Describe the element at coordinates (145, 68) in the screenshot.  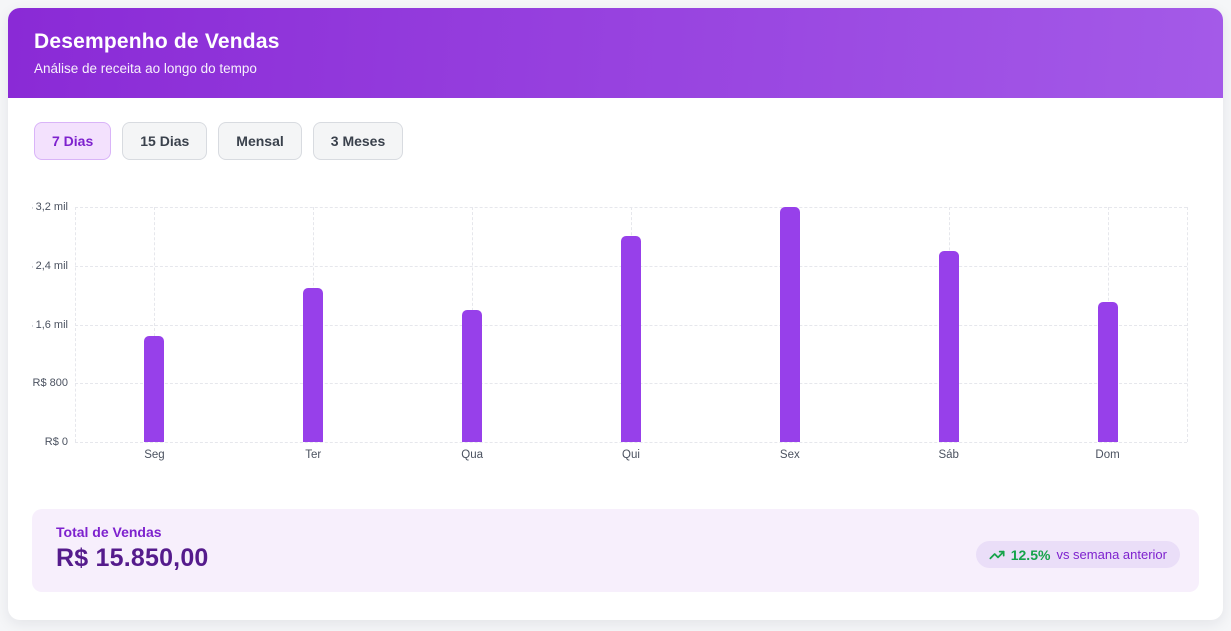
I see `page-subtitle: Análise de receita ao longo do tempo` at that location.